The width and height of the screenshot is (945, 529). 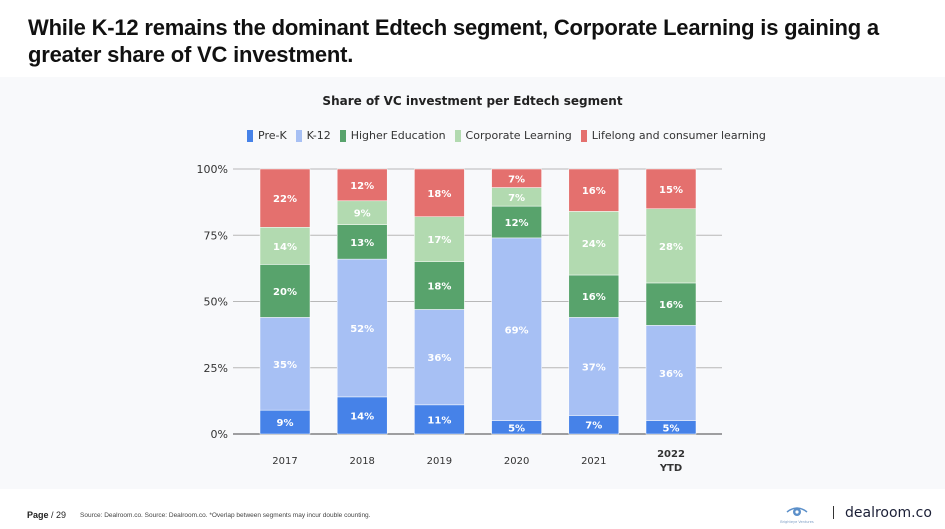 I want to click on y-tick-label: 50%, so click(x=216, y=302).